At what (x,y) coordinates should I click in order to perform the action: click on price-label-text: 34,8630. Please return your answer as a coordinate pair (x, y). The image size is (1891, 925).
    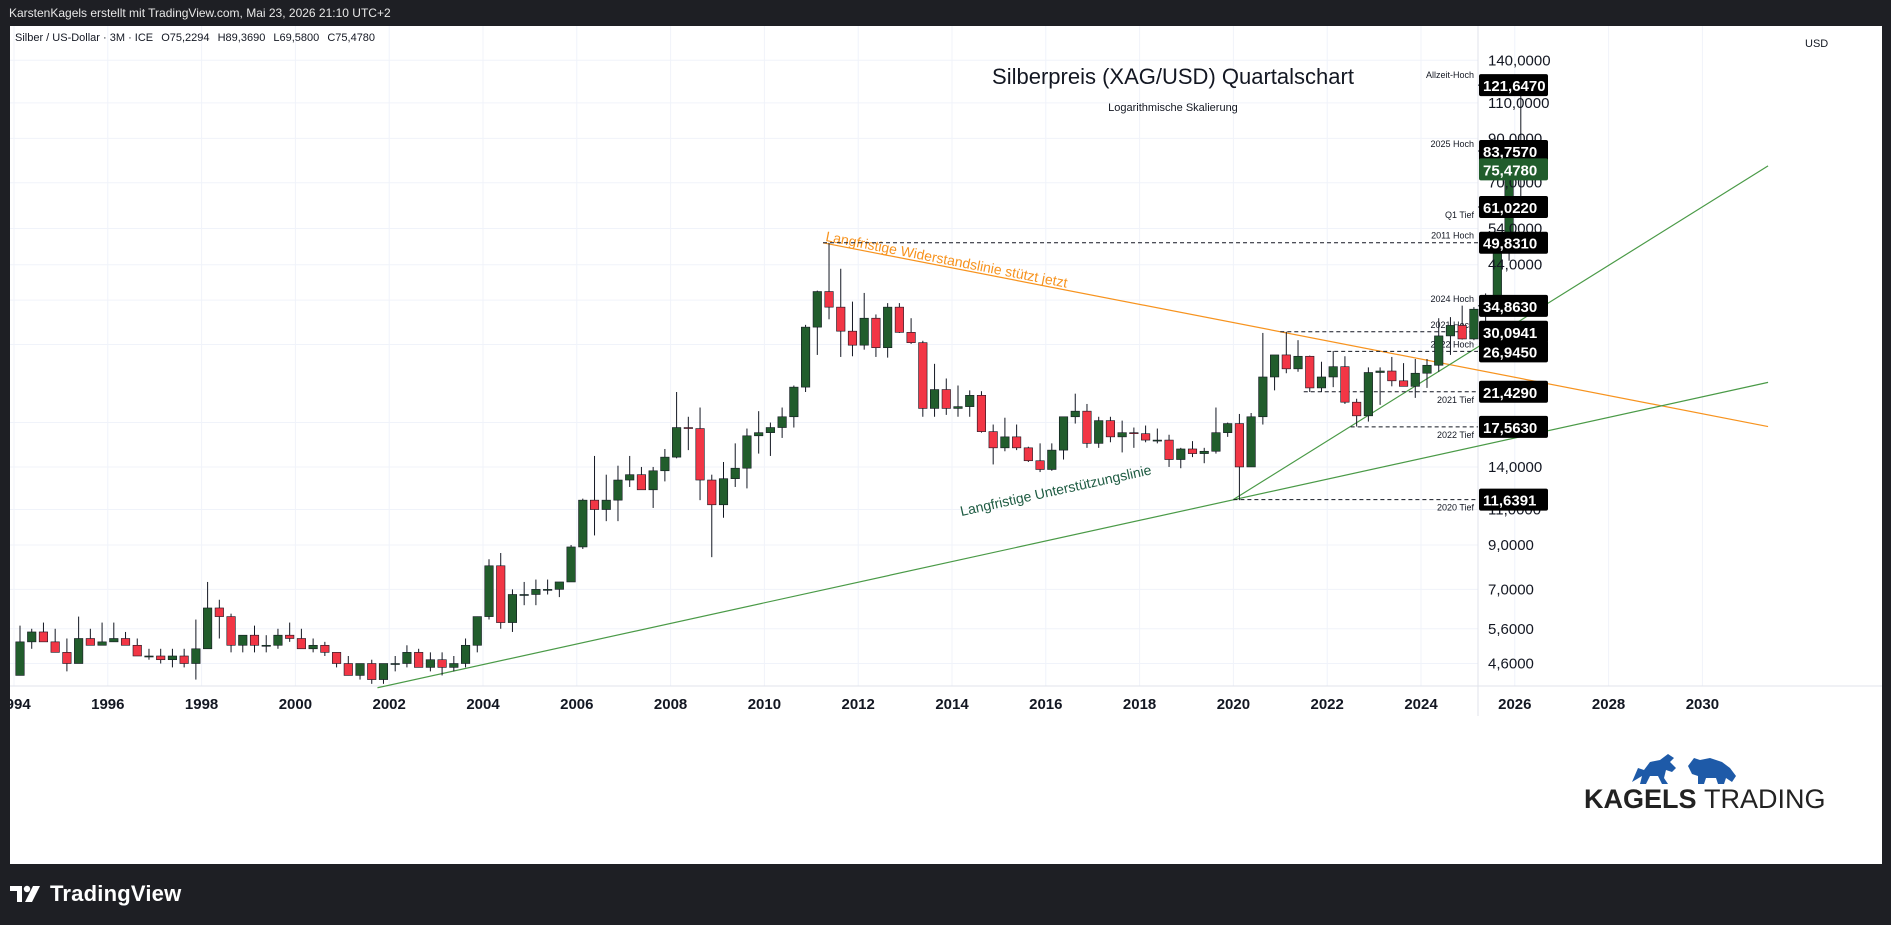
    Looking at the image, I should click on (1510, 307).